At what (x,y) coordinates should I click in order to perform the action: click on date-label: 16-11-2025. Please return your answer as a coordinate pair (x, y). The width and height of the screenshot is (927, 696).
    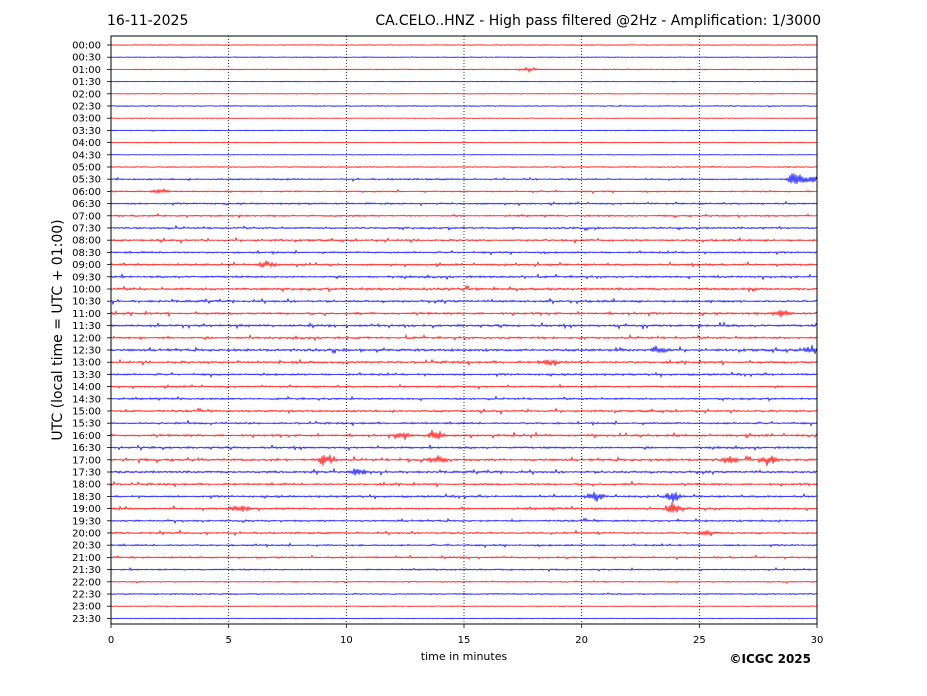
    Looking at the image, I should click on (147, 21).